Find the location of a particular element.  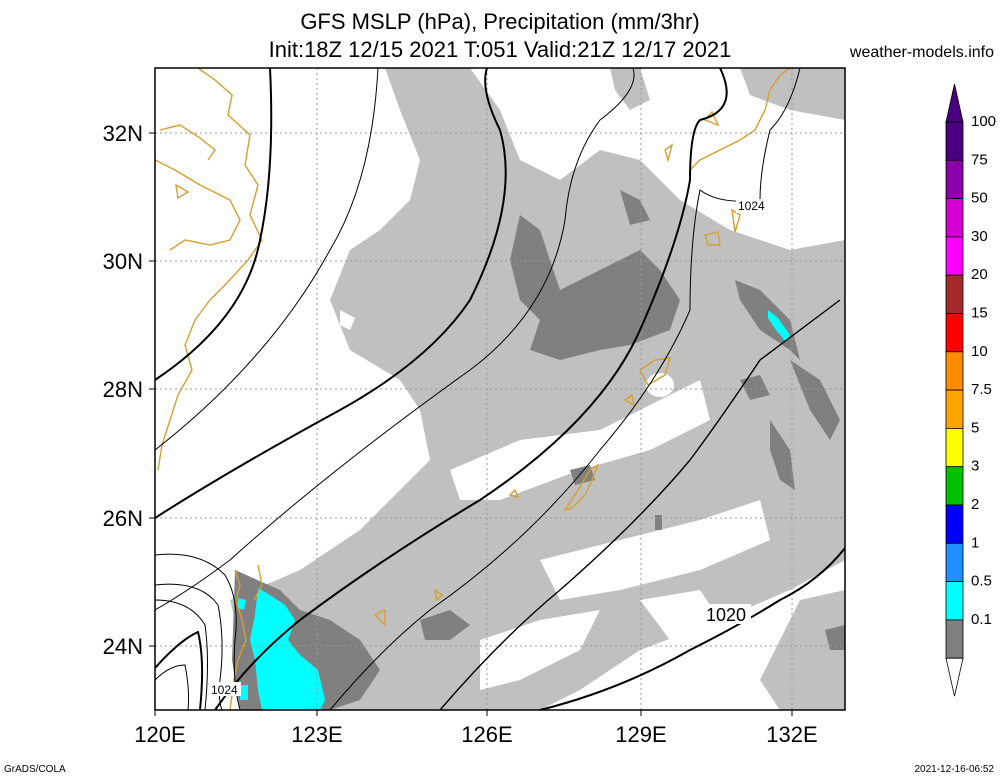

legend-level-label: 30 is located at coordinates (979, 236).